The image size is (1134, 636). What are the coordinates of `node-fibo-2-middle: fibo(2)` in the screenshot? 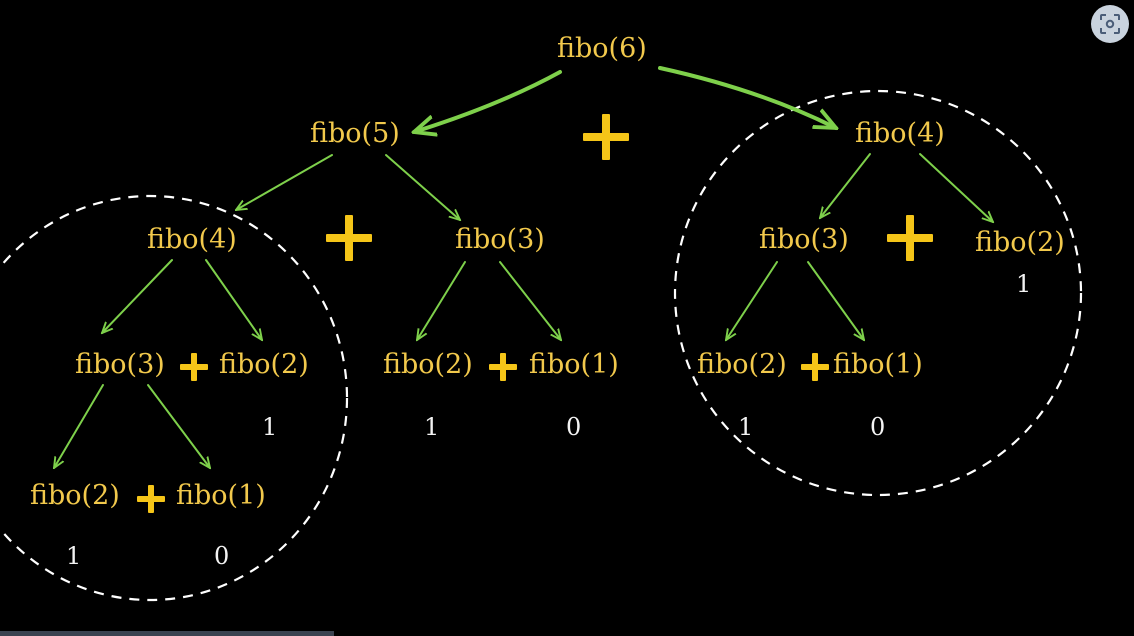 It's located at (428, 364).